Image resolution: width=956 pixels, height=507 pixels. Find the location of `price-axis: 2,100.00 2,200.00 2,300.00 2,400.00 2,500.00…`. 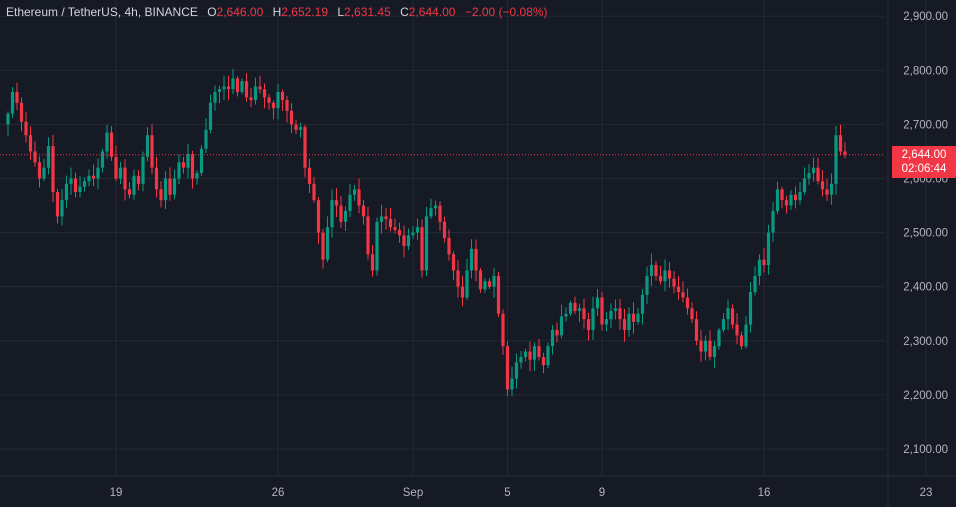

price-axis: 2,100.00 2,200.00 2,300.00 2,400.00 2,500.00… is located at coordinates (917, 253).